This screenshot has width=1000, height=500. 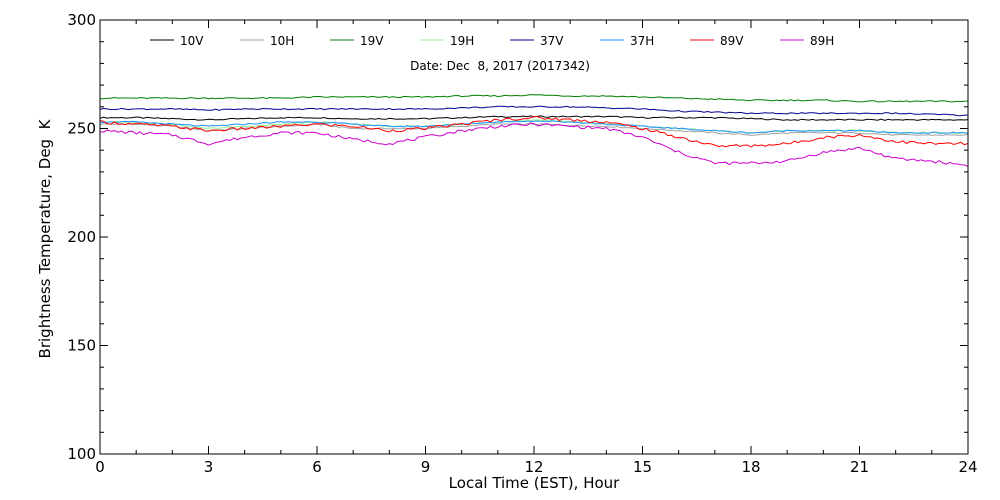 What do you see at coordinates (81, 20) in the screenshot?
I see `y-tick-label: 300` at bounding box center [81, 20].